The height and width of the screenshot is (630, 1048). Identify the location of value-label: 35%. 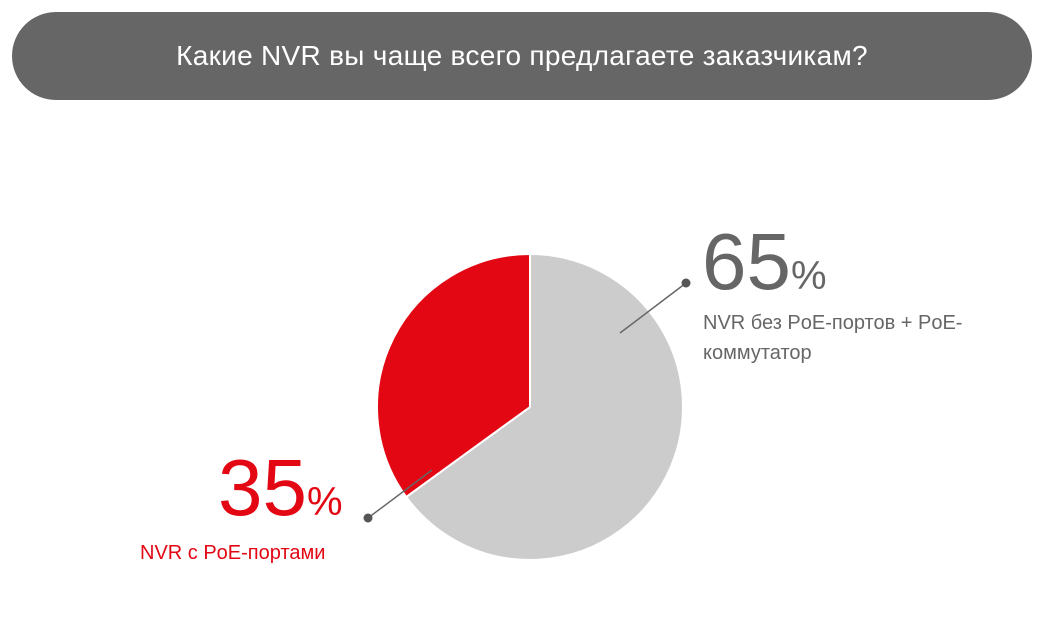
(280, 487).